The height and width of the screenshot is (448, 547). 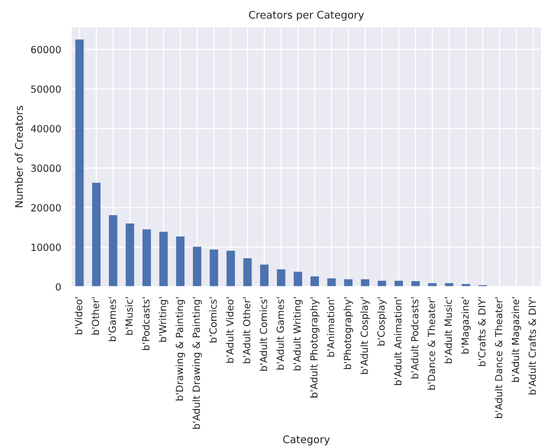 I want to click on x-tick-label: b'Adult Crafts & DIY', so click(x=532, y=345).